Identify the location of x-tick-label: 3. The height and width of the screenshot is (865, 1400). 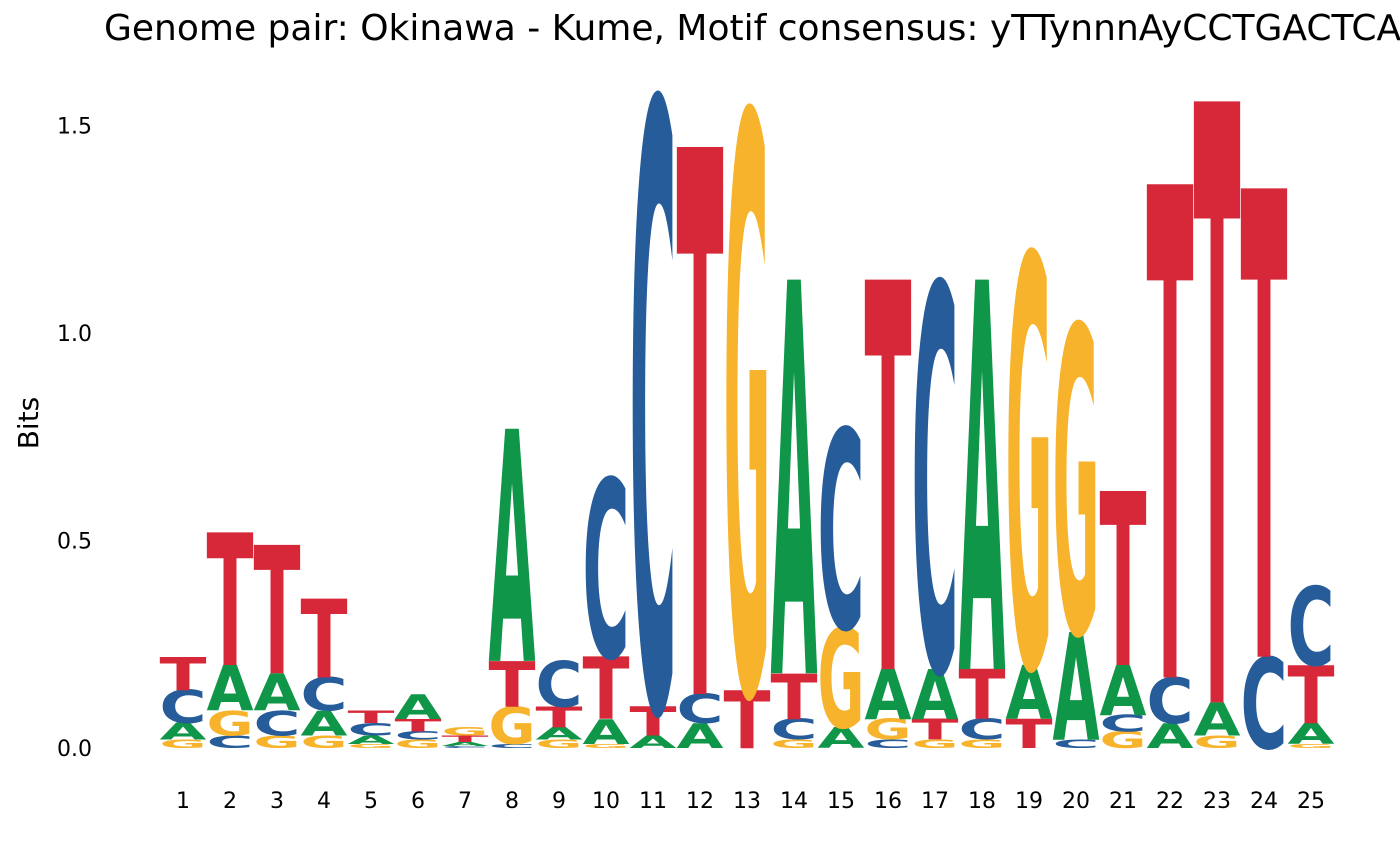
(277, 801).